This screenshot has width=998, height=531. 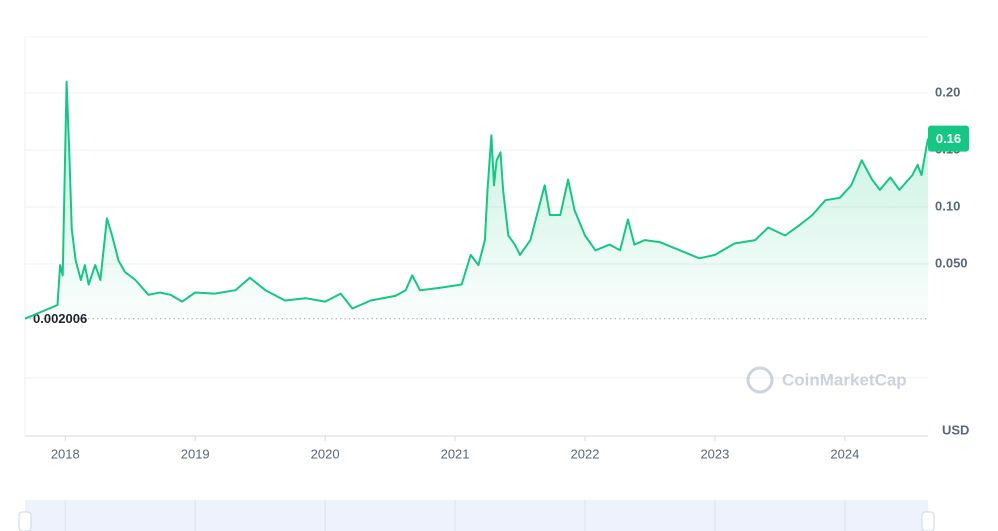 I want to click on y-tick-label: 0.10, so click(x=947, y=205).